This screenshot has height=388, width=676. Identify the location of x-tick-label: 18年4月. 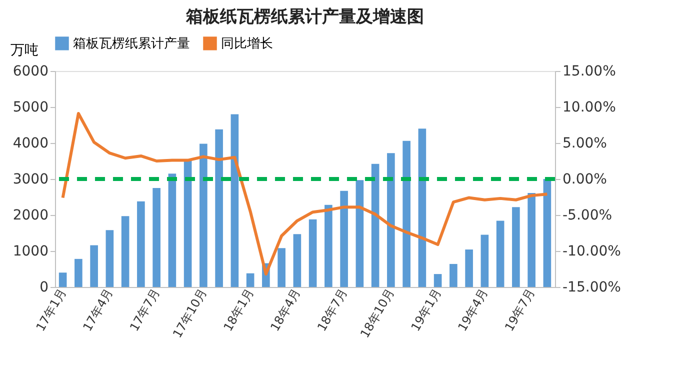
(286, 310).